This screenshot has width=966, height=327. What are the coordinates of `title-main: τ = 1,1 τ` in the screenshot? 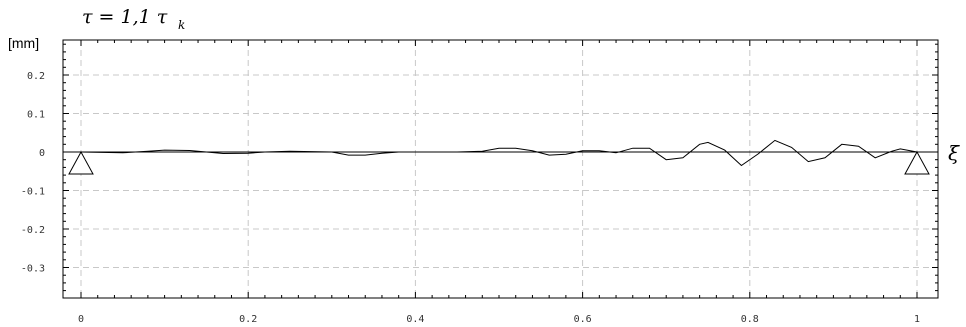 It's located at (125, 17).